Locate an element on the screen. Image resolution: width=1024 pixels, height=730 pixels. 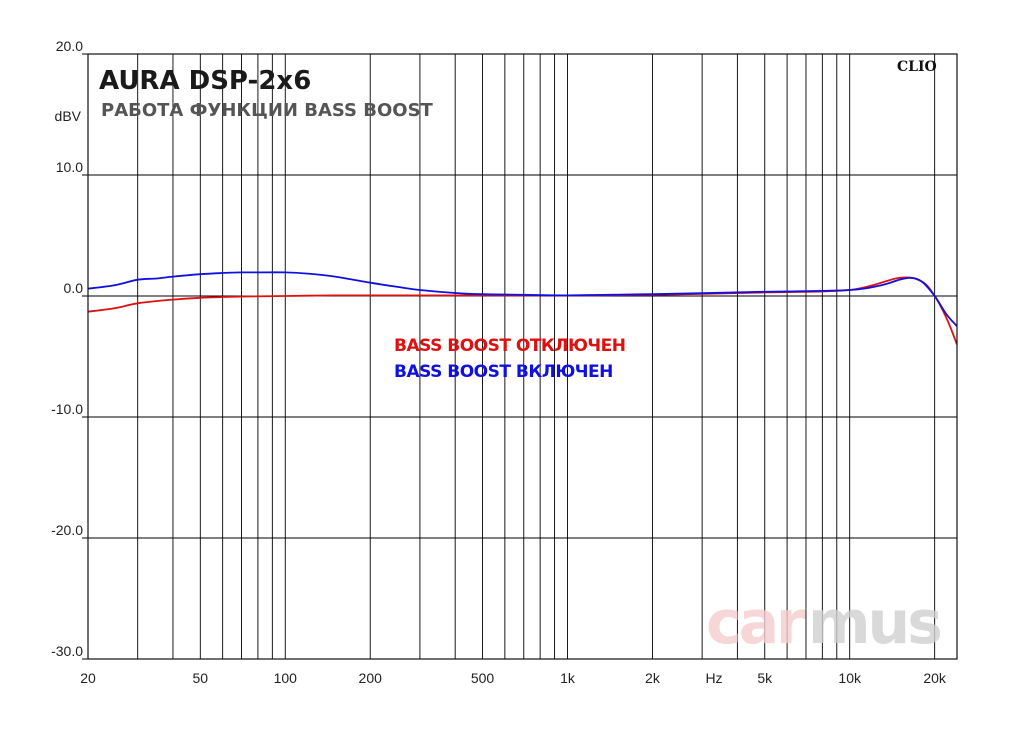
y-tick-label: -20.0 is located at coordinates (67, 530).